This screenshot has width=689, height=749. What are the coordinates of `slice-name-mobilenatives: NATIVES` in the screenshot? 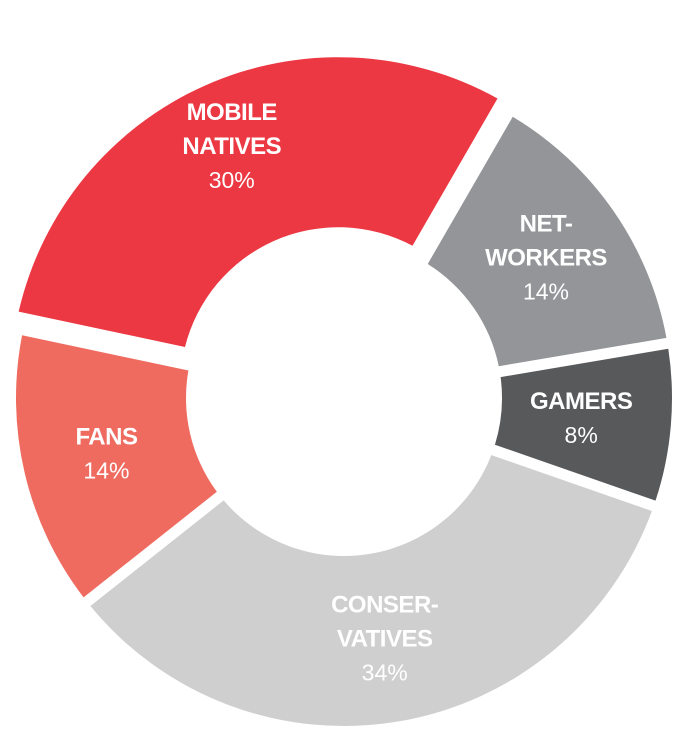 It's located at (231, 146).